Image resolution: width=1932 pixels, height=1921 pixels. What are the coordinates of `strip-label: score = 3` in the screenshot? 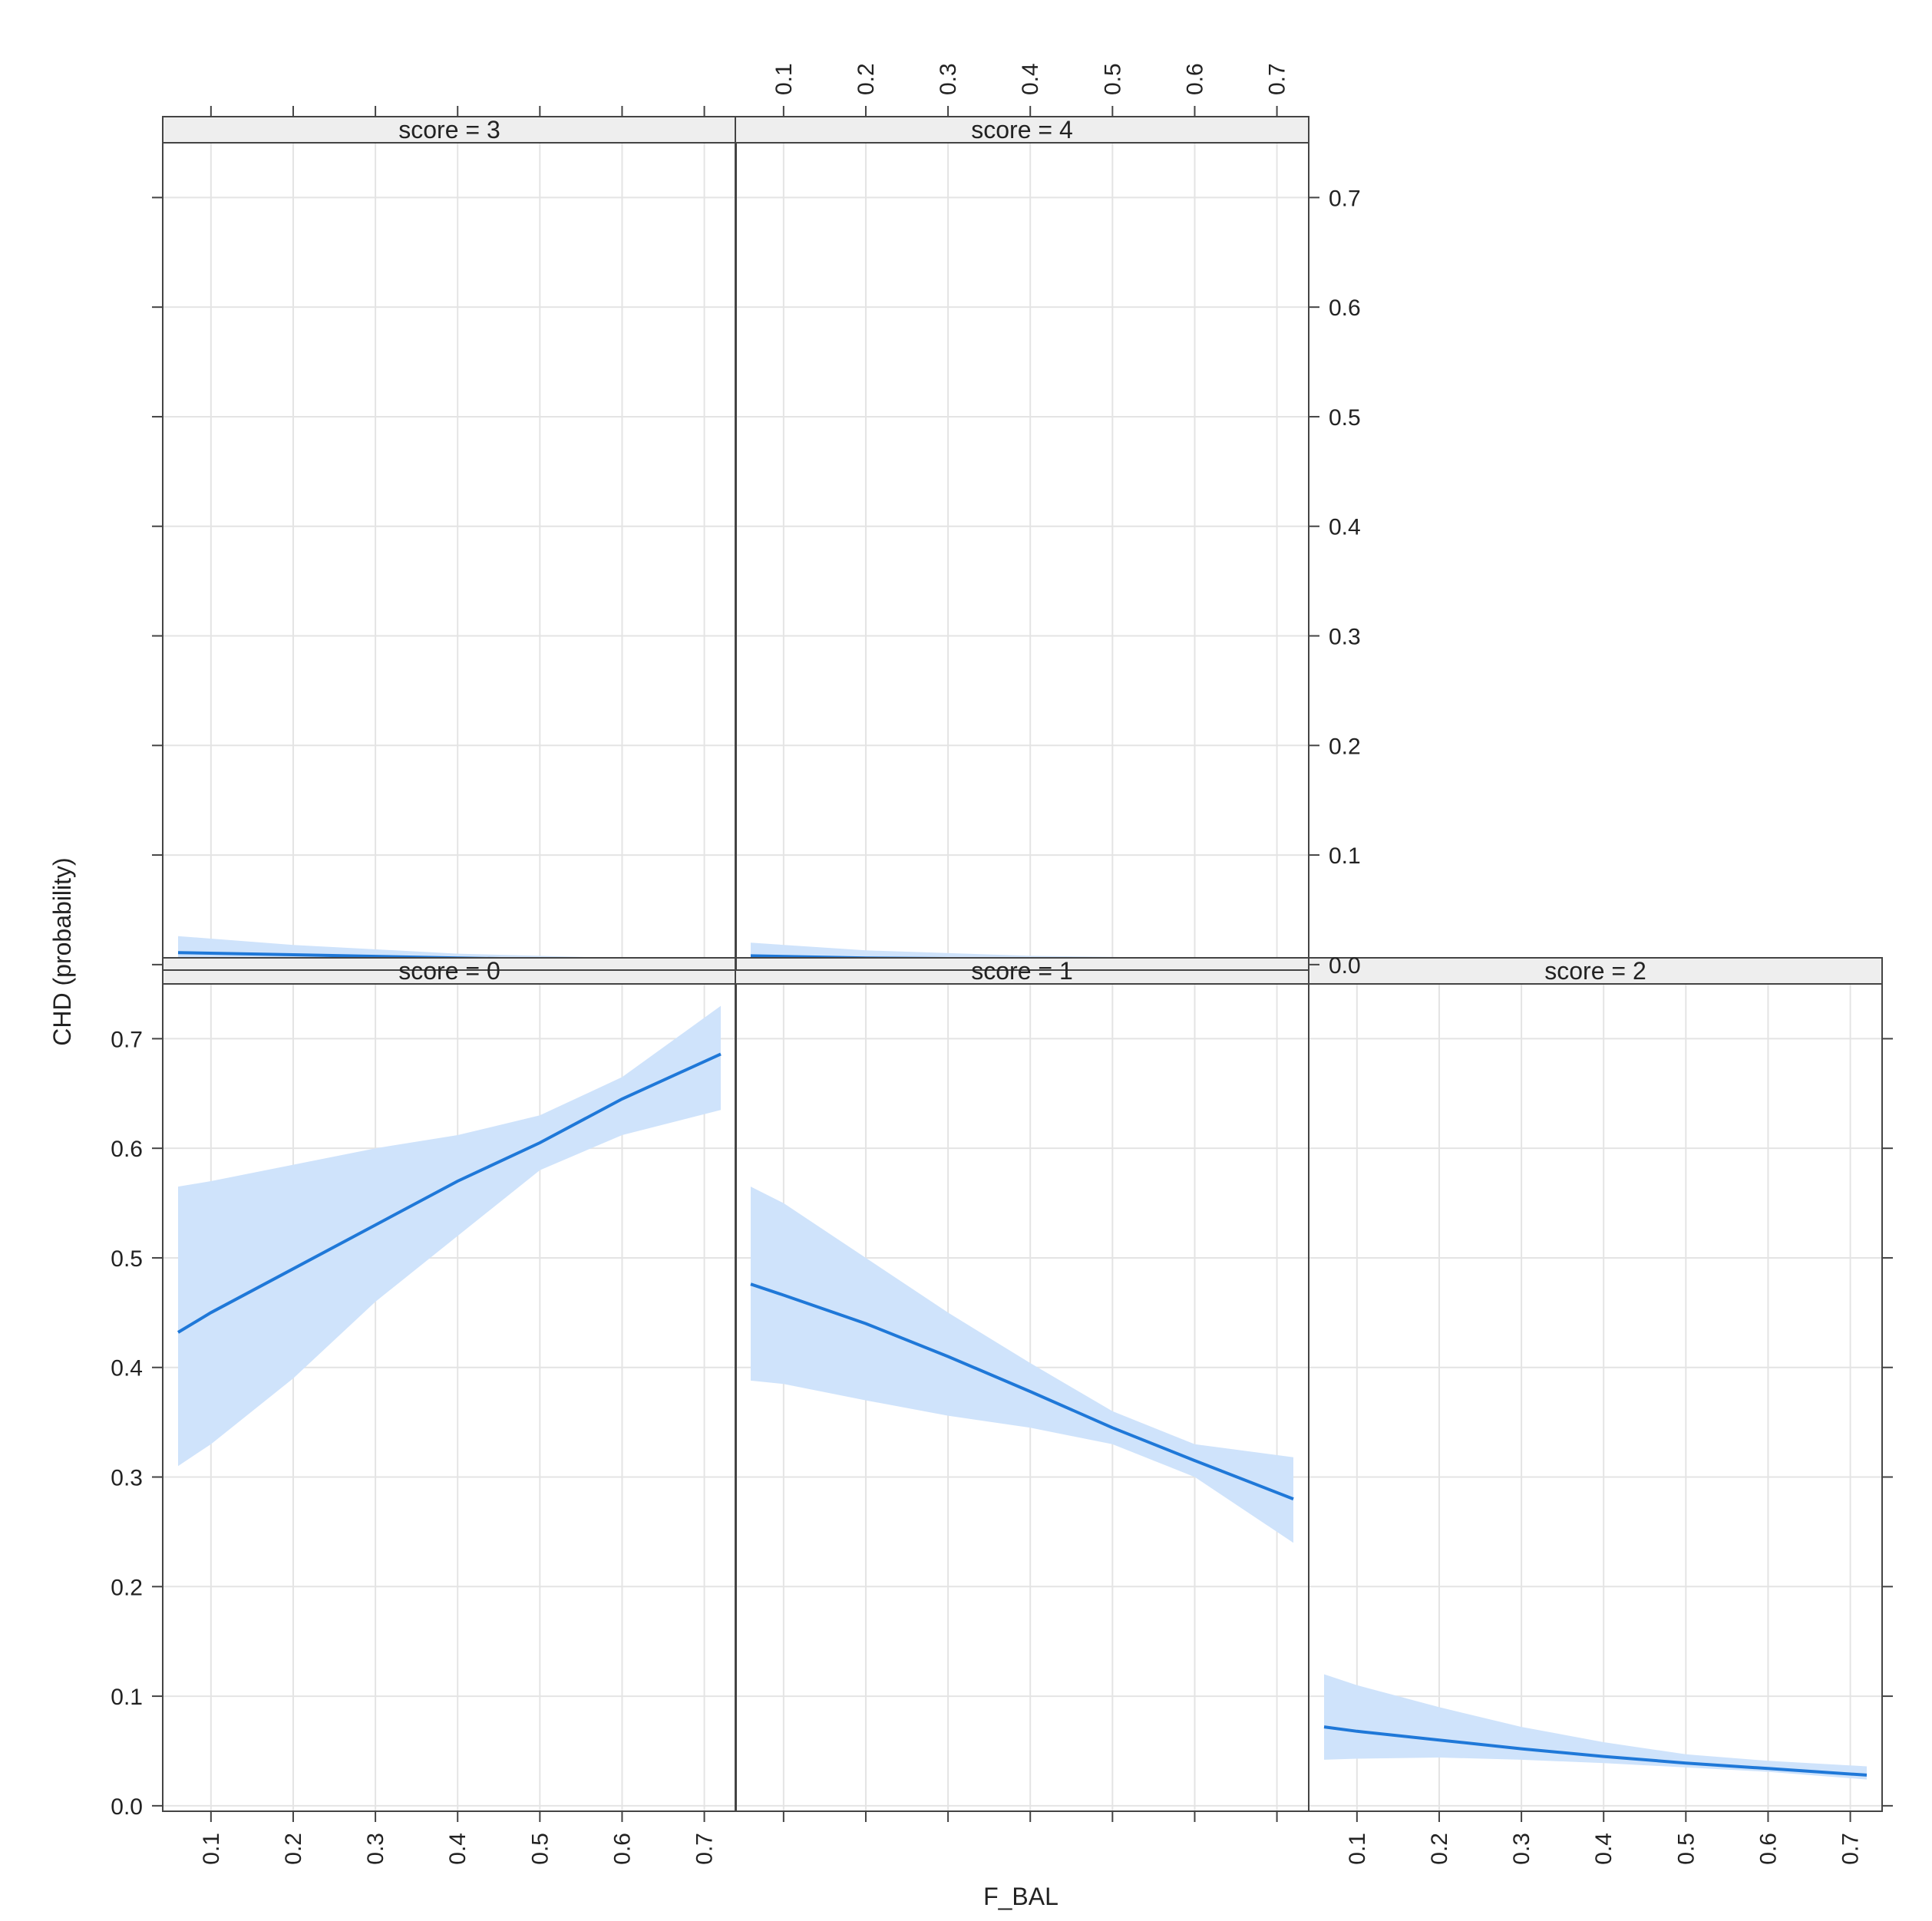 It's located at (449, 130).